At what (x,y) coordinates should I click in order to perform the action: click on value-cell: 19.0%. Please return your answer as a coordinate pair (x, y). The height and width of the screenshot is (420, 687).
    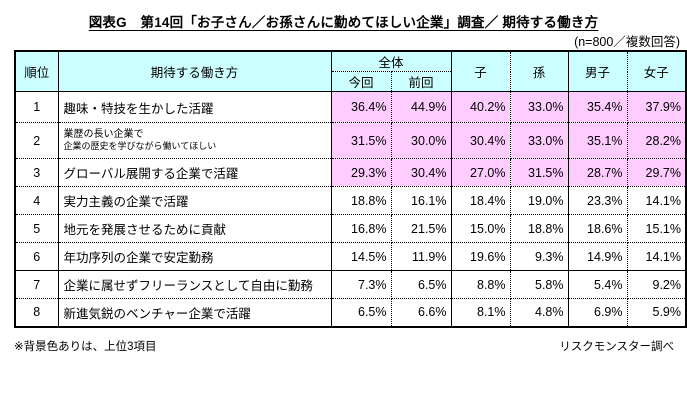
    Looking at the image, I should click on (539, 200).